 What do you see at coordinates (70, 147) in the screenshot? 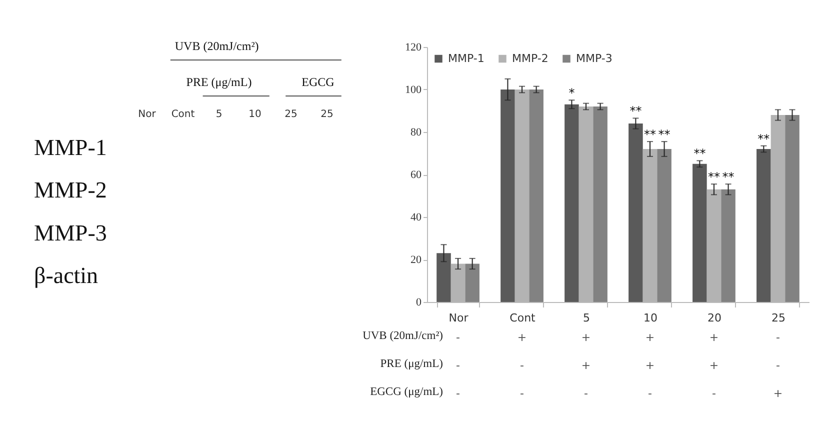
I see `category-label: MMP-1` at bounding box center [70, 147].